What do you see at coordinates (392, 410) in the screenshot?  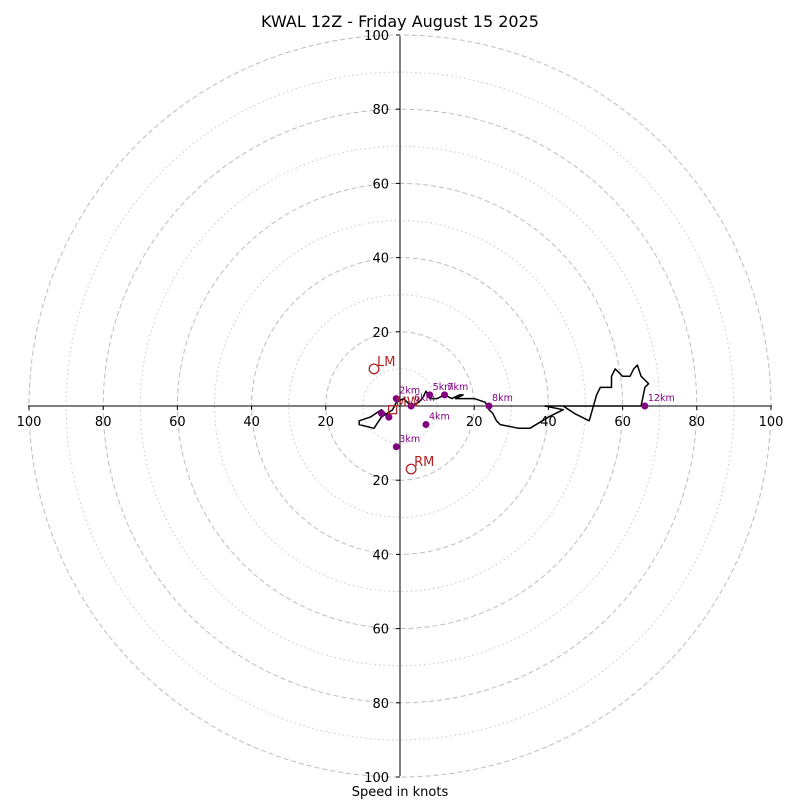 I see `mean-wind-marker` at bounding box center [392, 410].